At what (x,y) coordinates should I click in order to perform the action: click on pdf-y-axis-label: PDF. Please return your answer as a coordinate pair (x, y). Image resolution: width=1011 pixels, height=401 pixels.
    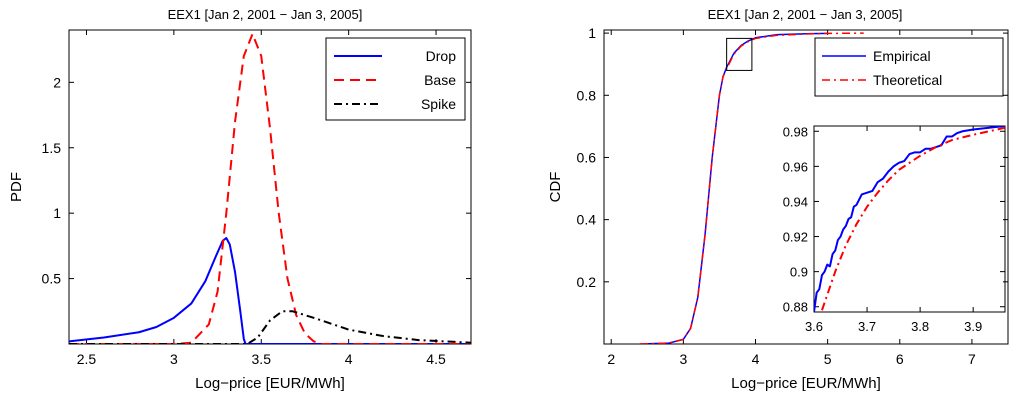
    Looking at the image, I should click on (16, 187).